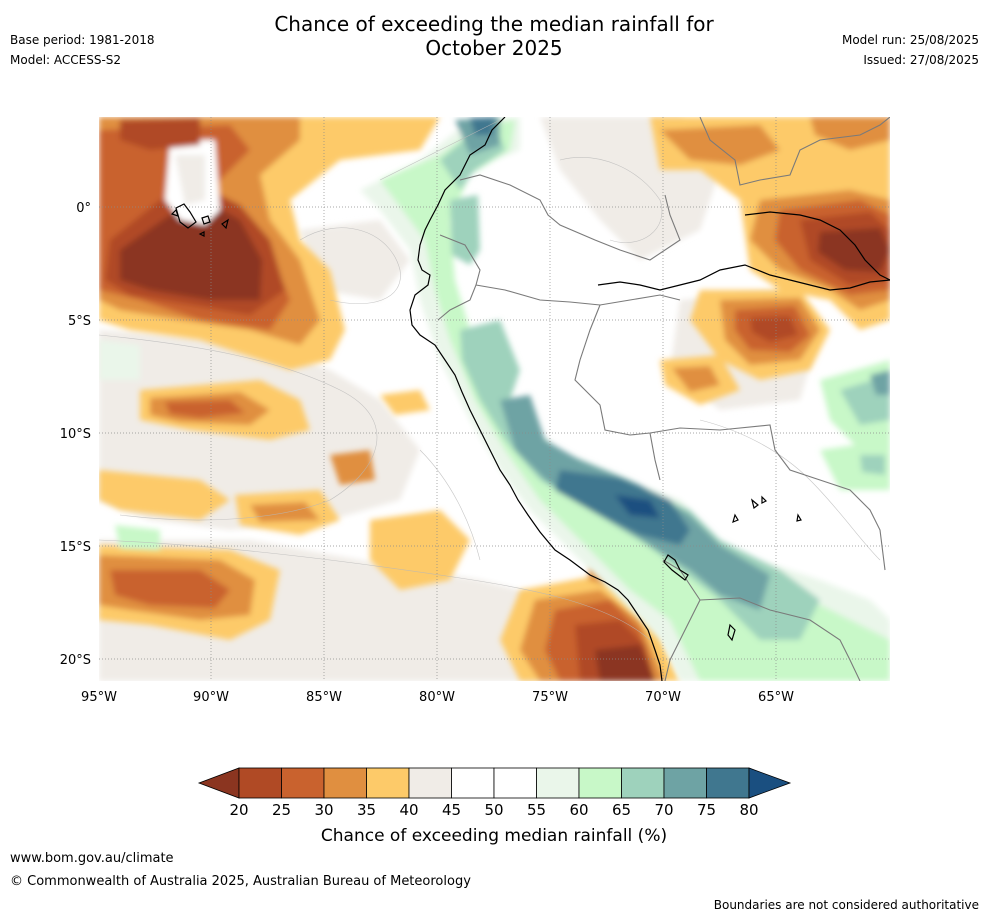 The width and height of the screenshot is (988, 919). What do you see at coordinates (83, 208) in the screenshot?
I see `lat-label-0: 0°` at bounding box center [83, 208].